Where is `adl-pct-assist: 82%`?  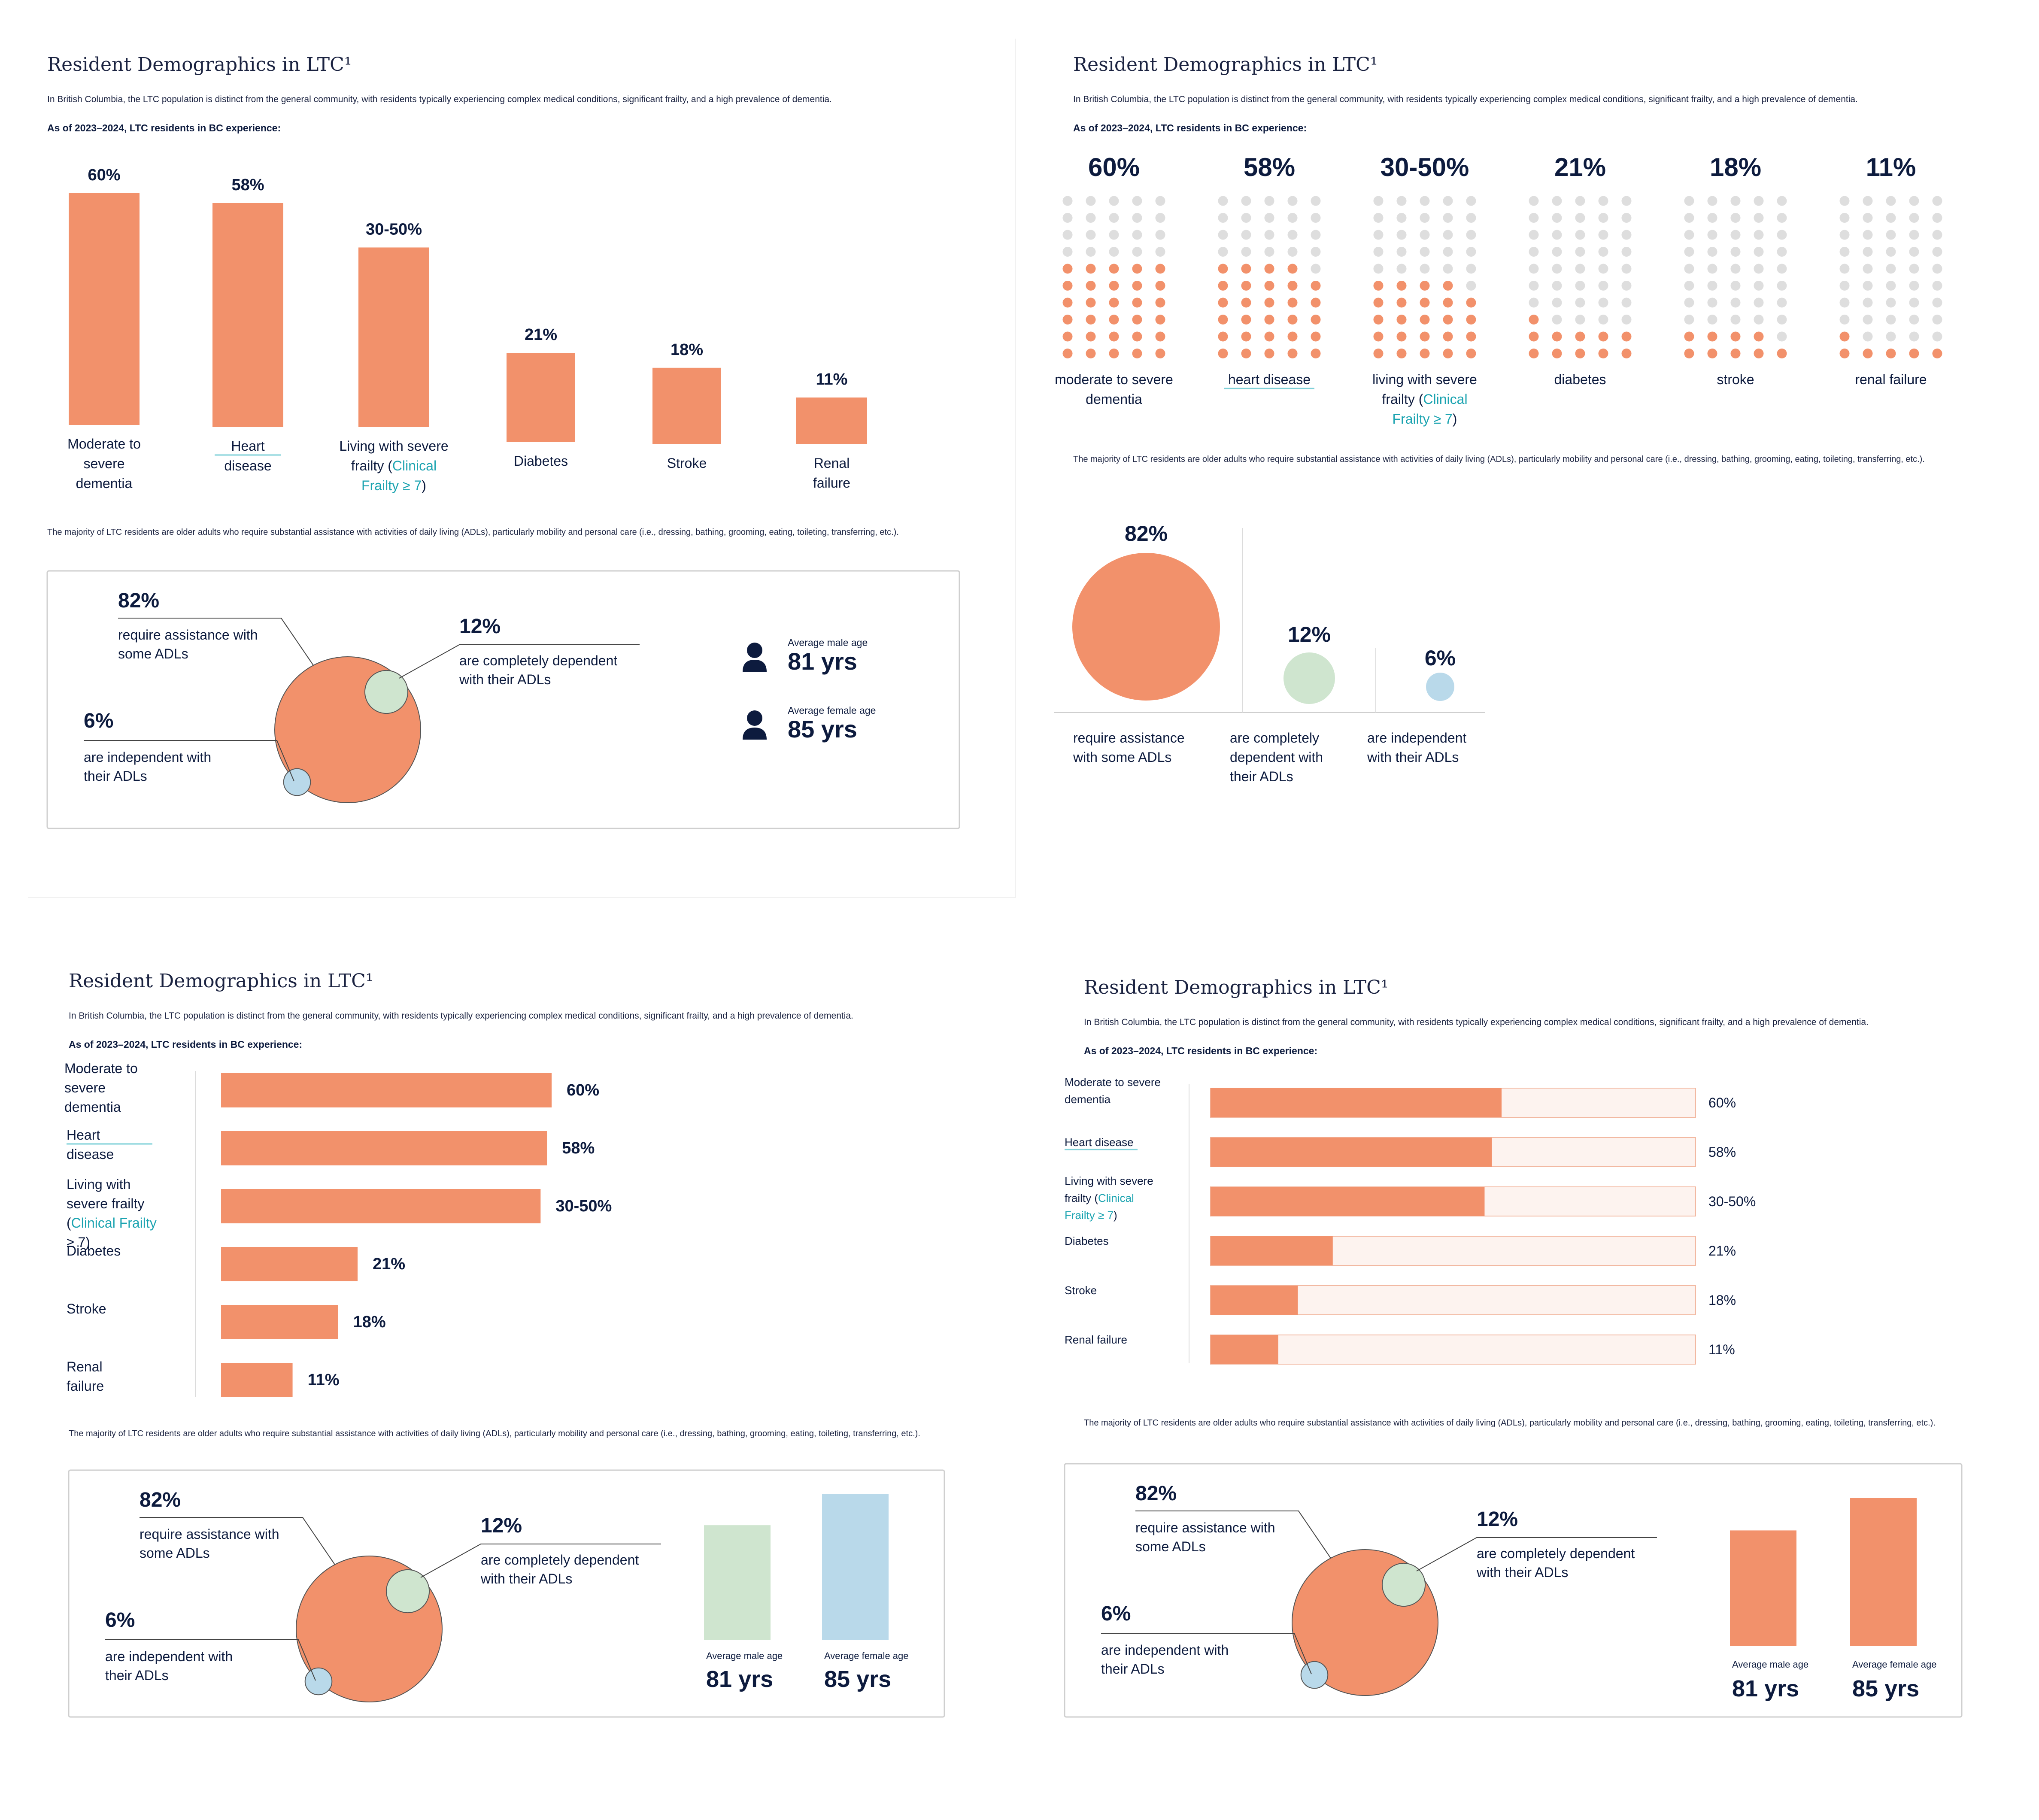
adl-pct-assist: 82% is located at coordinates (1146, 534).